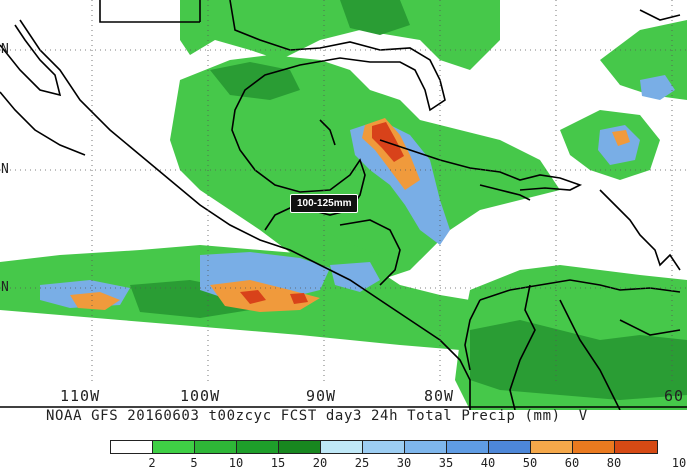 The image size is (687, 474). Describe the element at coordinates (5, 287) in the screenshot. I see `lat-label-bottom: N` at that location.